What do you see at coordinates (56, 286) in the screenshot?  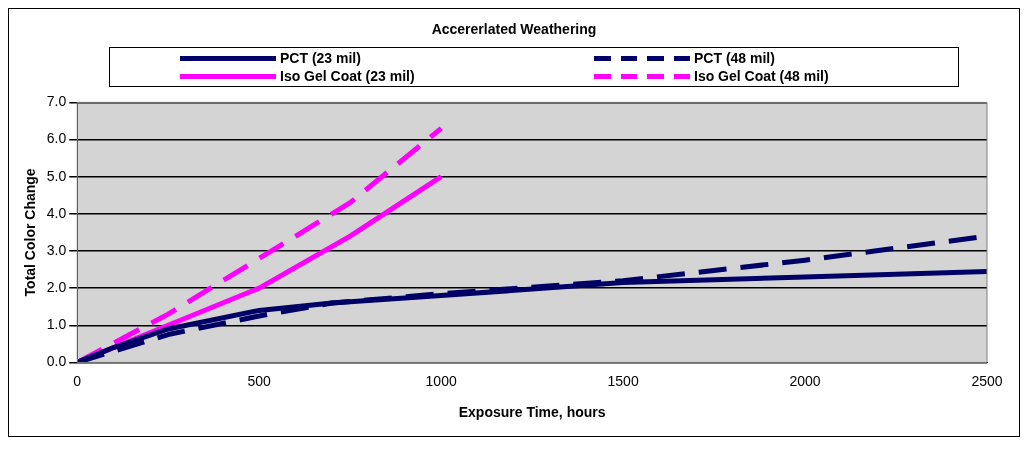 I see `y-tick-label: 2.0` at bounding box center [56, 286].